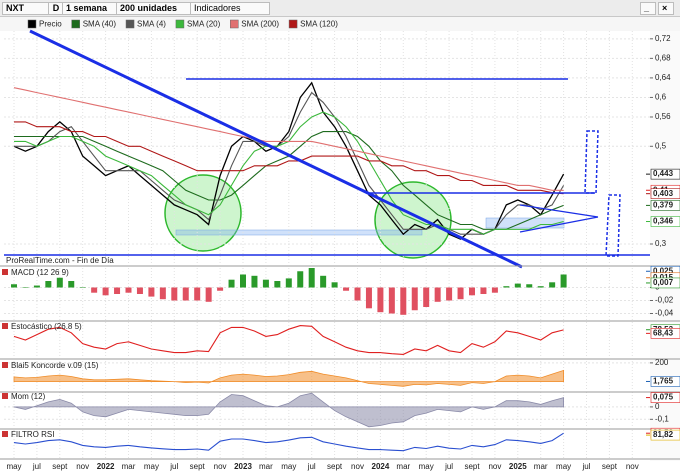 The image size is (680, 473). What do you see at coordinates (657, 406) in the screenshot?
I see `y-tick-label: 0` at bounding box center [657, 406].